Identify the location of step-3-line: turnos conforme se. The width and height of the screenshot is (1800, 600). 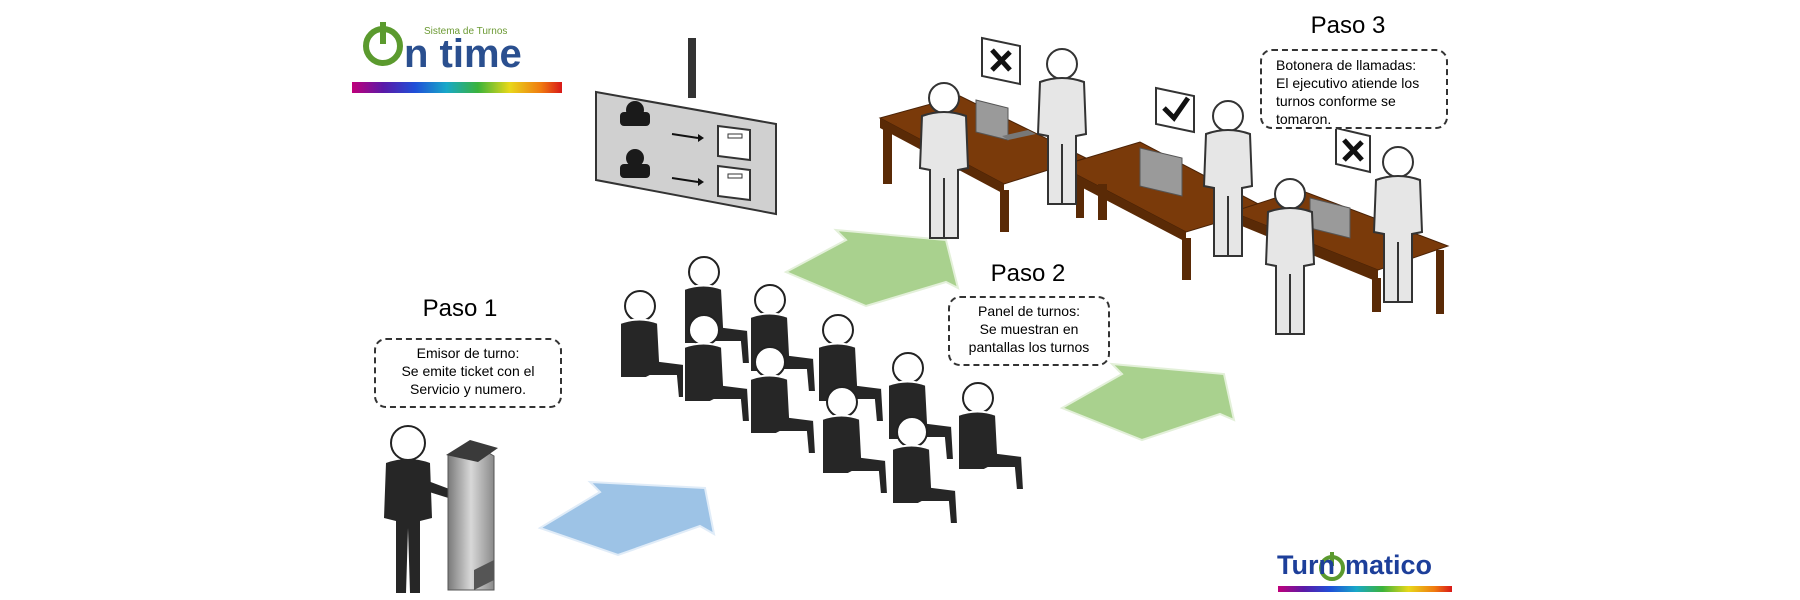
(1336, 101).